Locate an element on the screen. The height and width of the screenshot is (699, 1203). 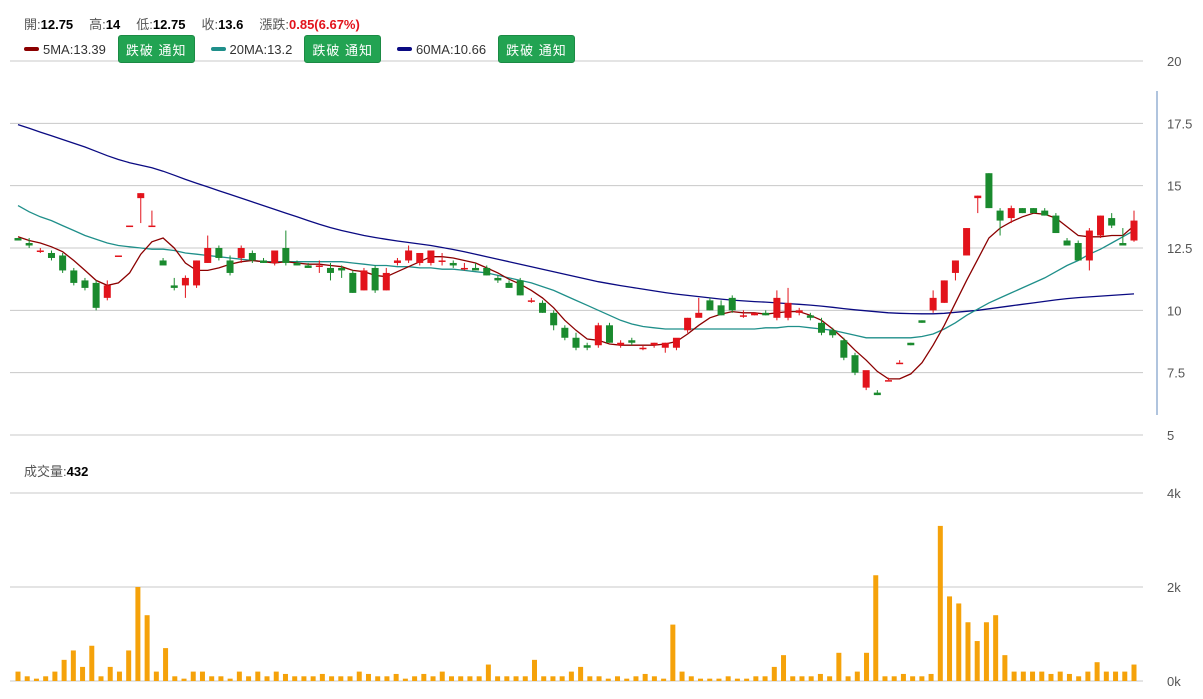
price-tick-label: 20 is located at coordinates (1174, 61).